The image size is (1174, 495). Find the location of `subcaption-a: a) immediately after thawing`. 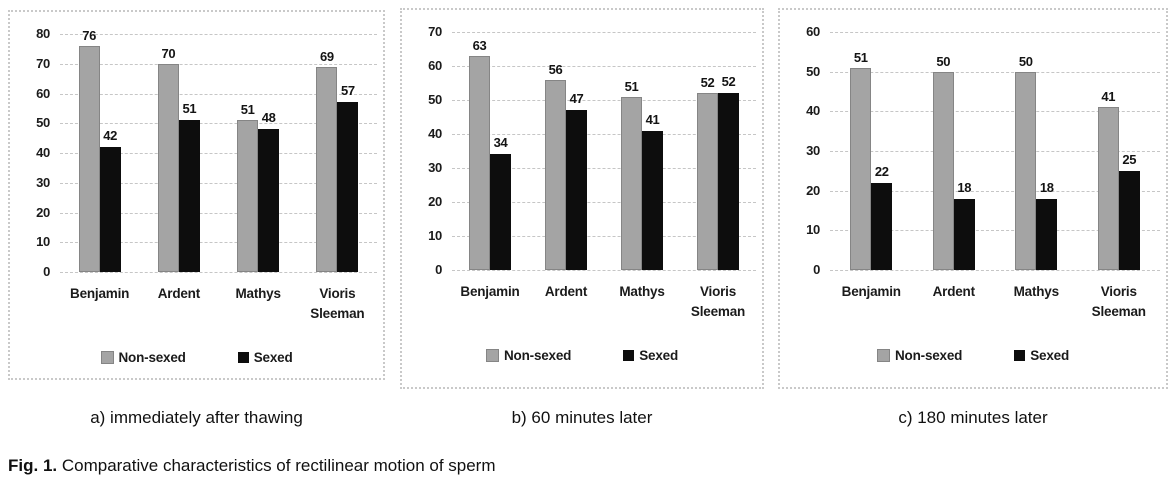

subcaption-a: a) immediately after thawing is located at coordinates (196, 417).